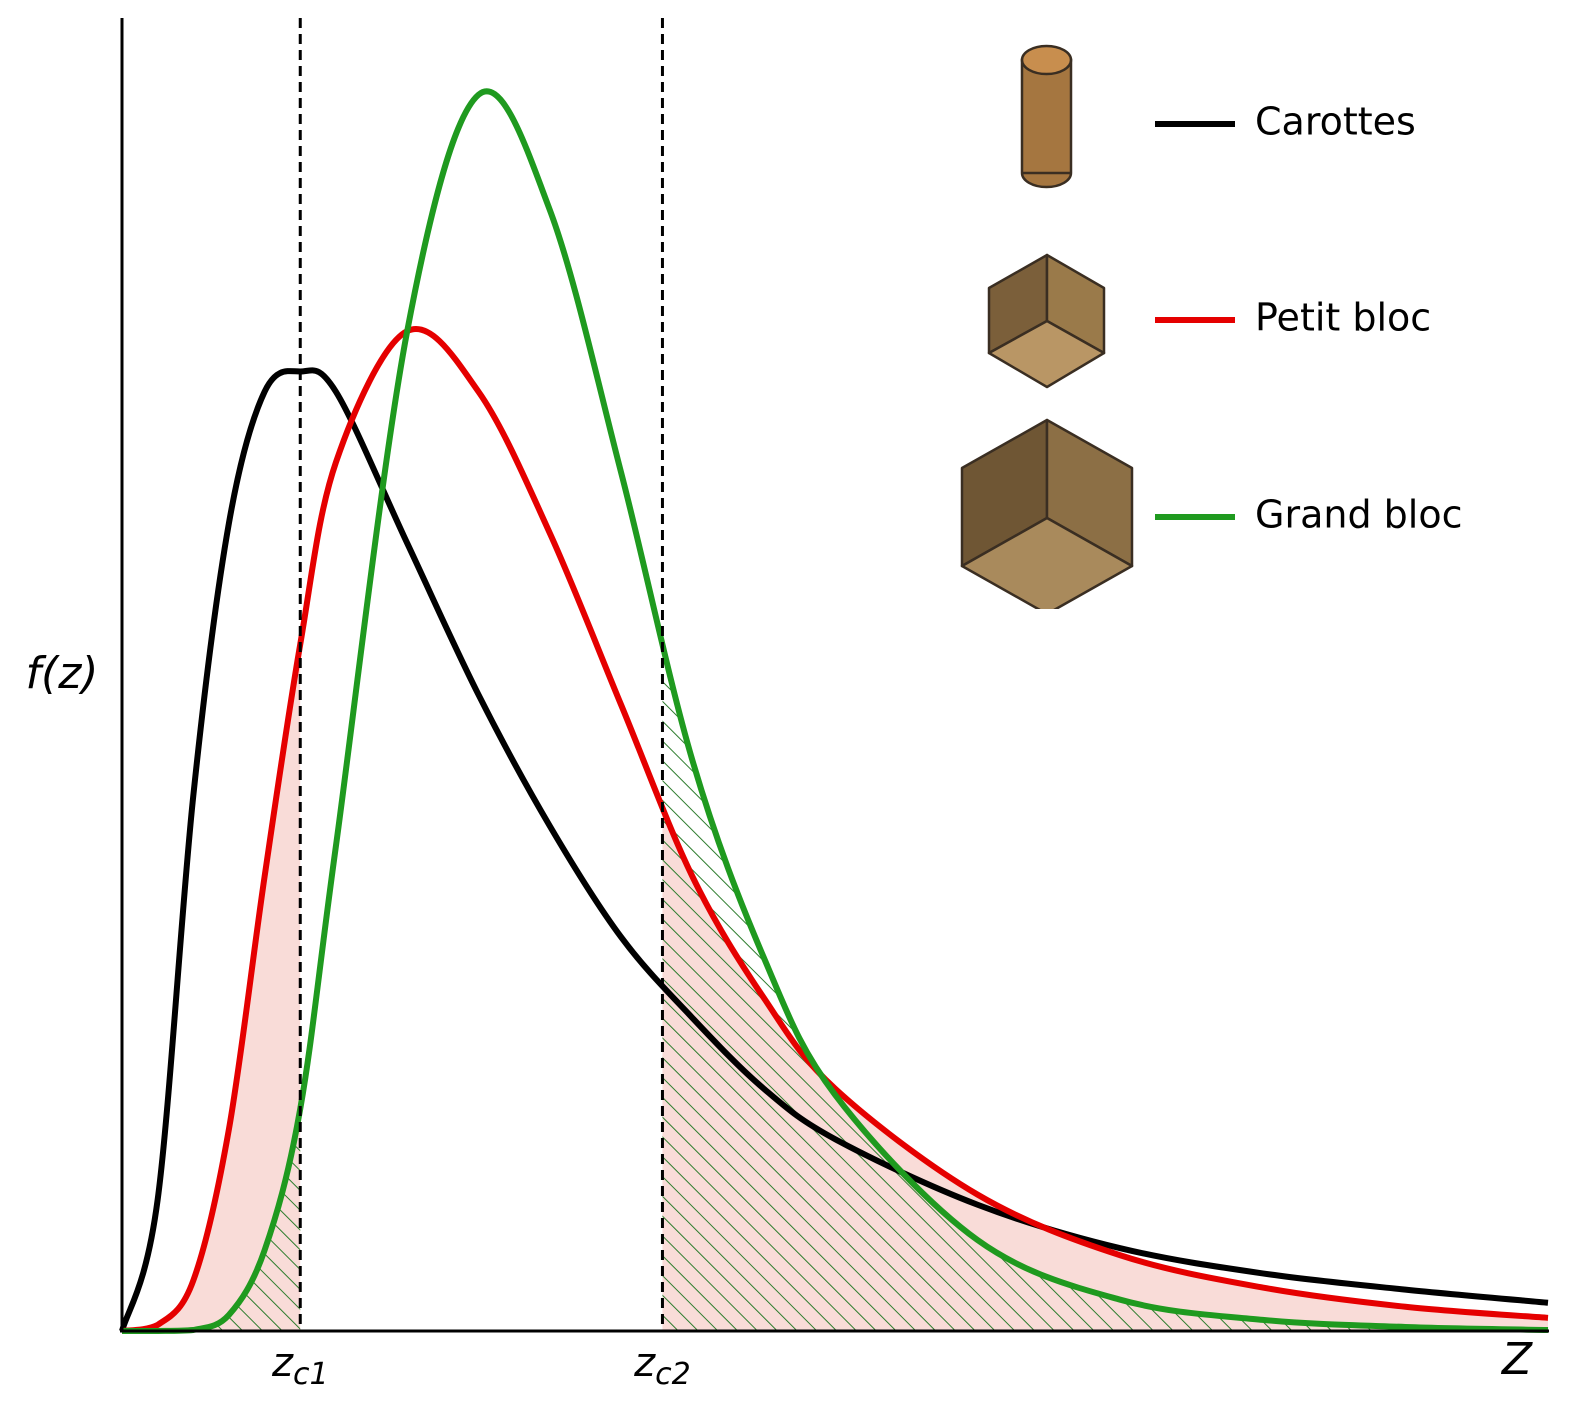  I want to click on x-tick-label: zc2, so click(662, 1366).